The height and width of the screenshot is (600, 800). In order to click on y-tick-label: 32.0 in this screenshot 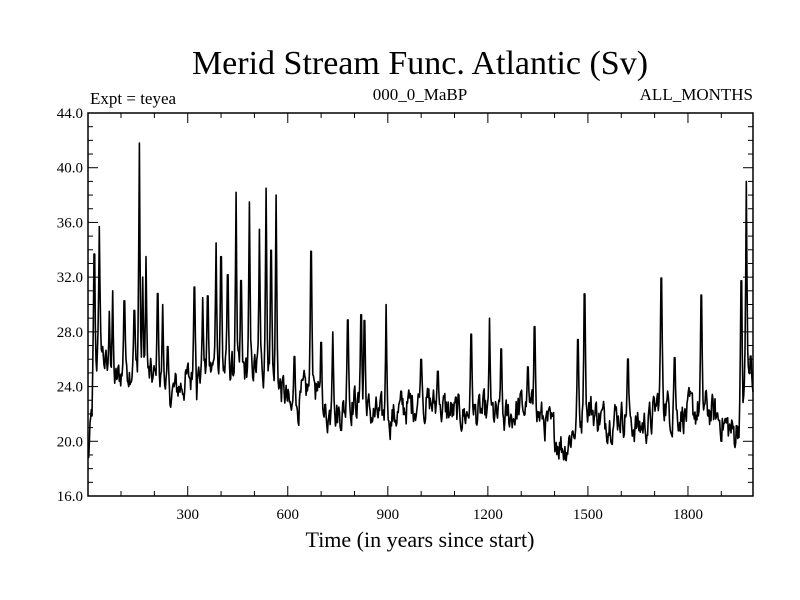, I will do `click(70, 278)`.